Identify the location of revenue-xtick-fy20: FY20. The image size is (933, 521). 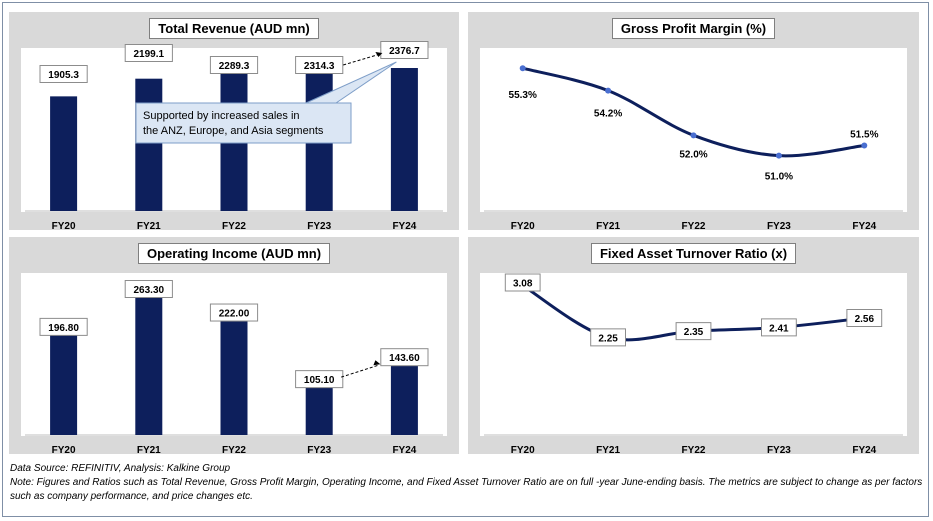
(64, 226).